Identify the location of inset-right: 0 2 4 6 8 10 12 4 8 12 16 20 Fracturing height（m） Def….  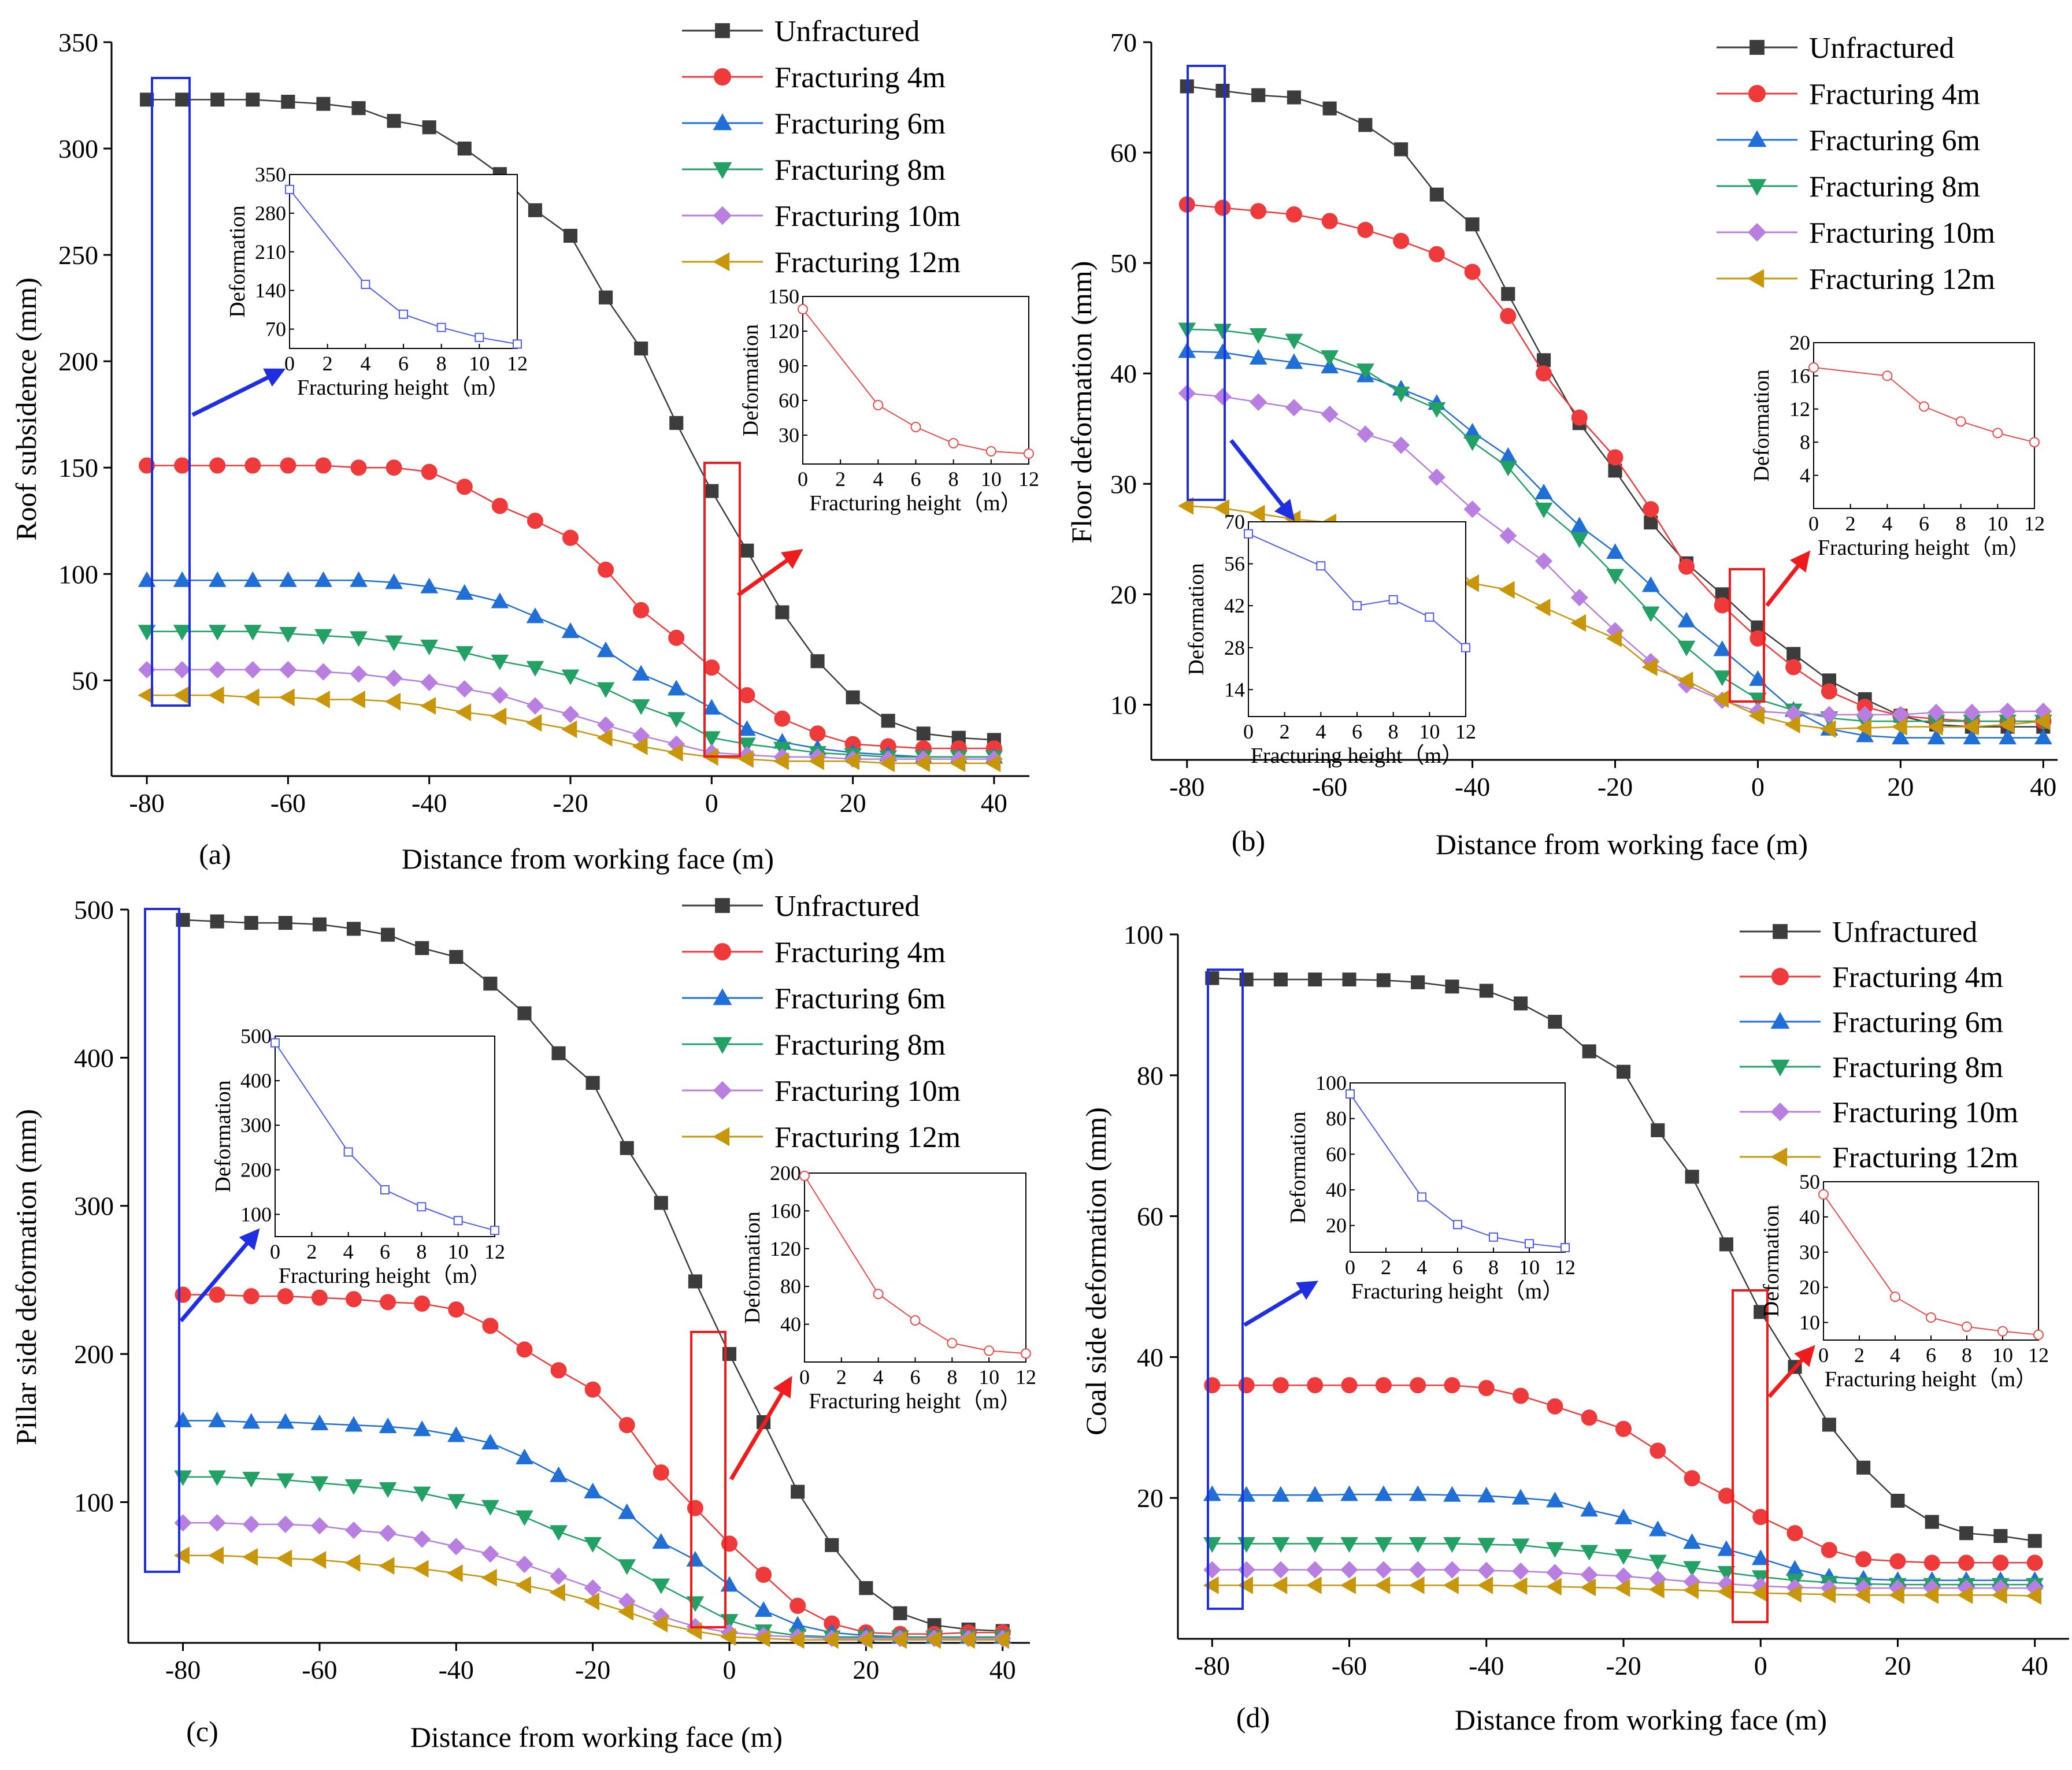
(1897, 445).